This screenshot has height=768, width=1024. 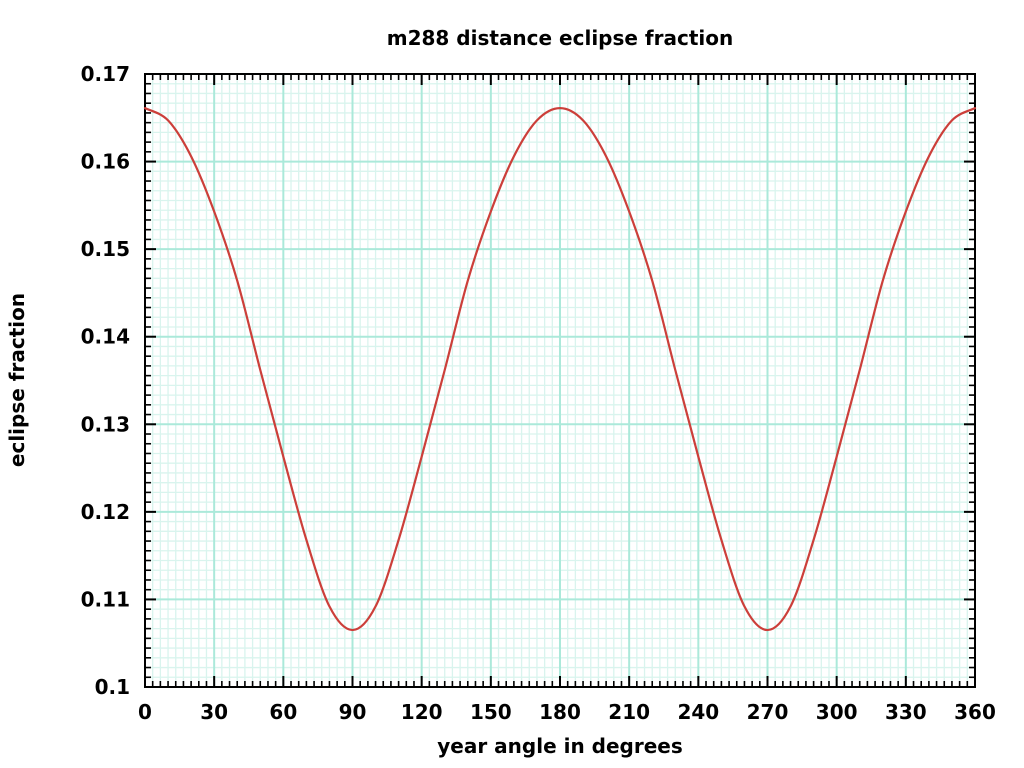 What do you see at coordinates (837, 712) in the screenshot?
I see `x-tick-label: 300` at bounding box center [837, 712].